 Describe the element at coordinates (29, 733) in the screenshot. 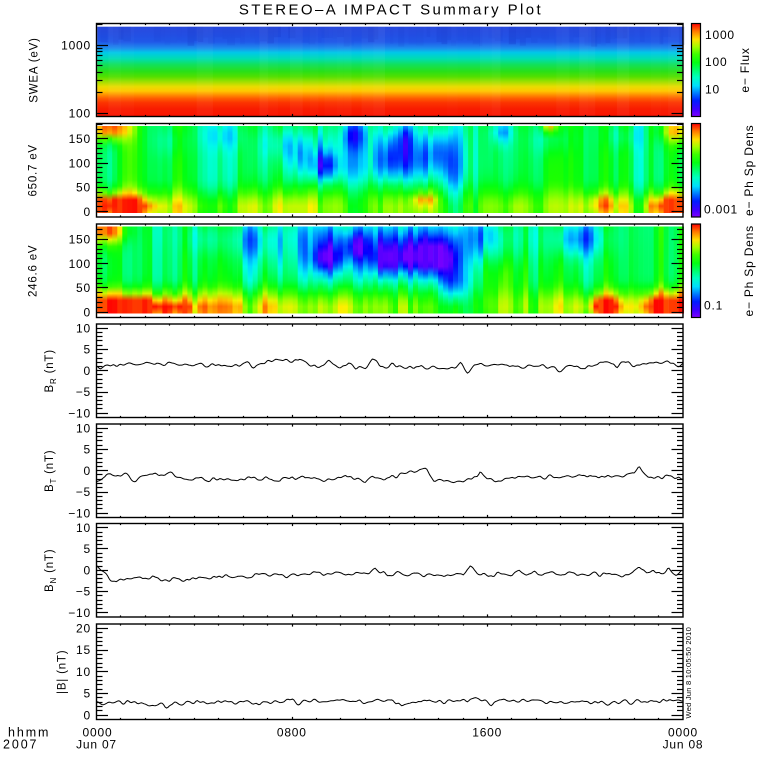

I see `svg-text: hhmm` at that location.